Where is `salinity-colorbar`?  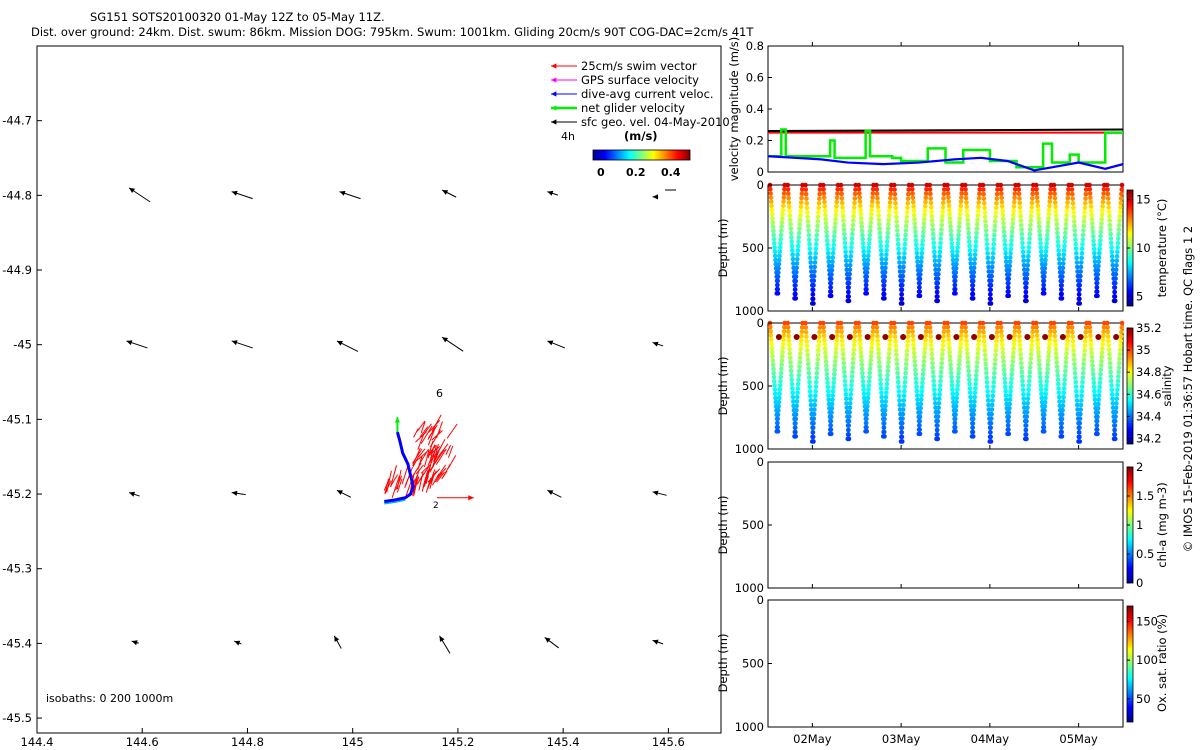 salinity-colorbar is located at coordinates (1130, 386).